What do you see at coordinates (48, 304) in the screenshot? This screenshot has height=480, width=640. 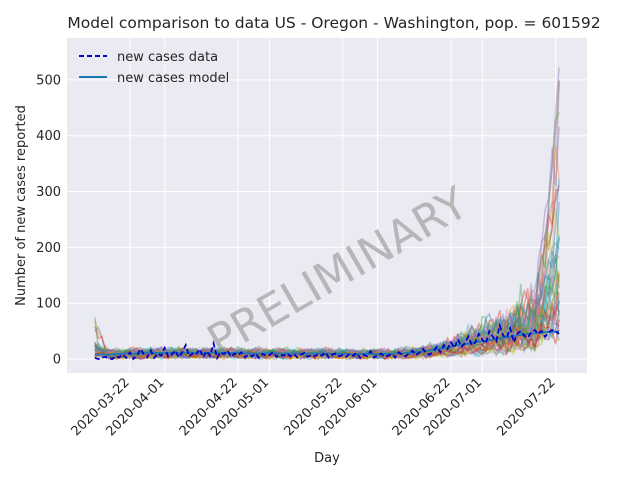 I see `y-tick-label: 100` at bounding box center [48, 304].